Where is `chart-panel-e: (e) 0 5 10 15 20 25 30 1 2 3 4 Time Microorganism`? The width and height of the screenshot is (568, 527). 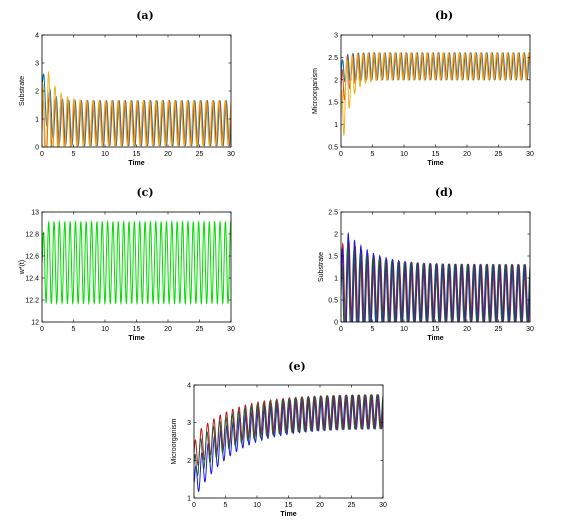 chart-panel-e: (e) 0 5 10 15 20 25 30 1 2 3 4 Time Microorganism is located at coordinates (279, 439).